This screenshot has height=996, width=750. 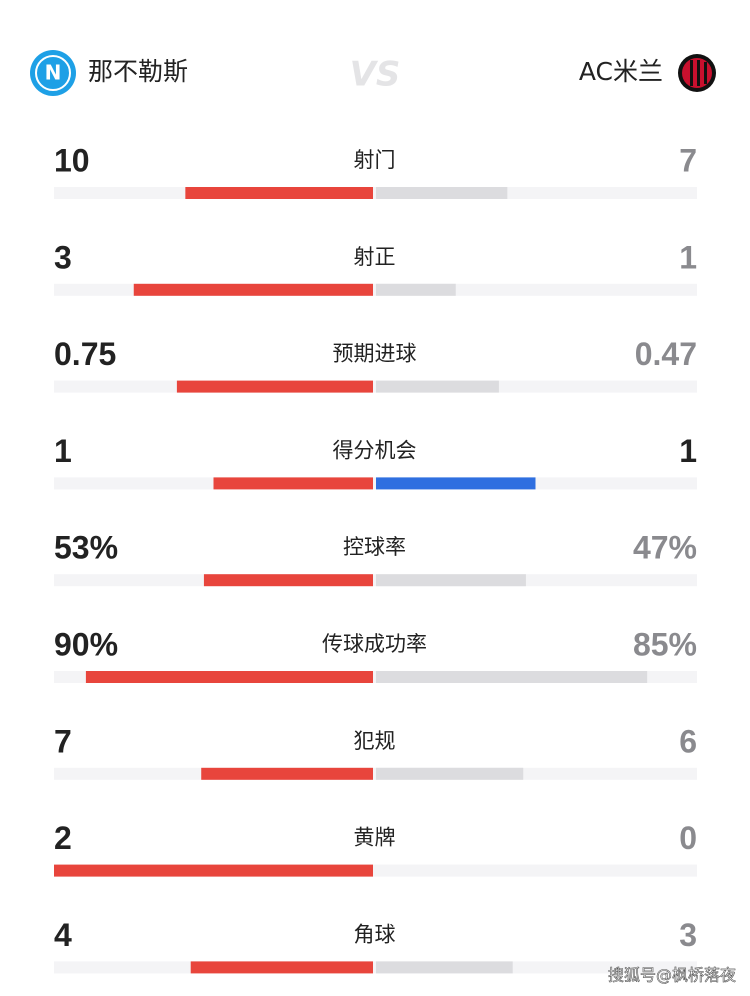 What do you see at coordinates (688, 160) in the screenshot?
I see `away-value: 7` at bounding box center [688, 160].